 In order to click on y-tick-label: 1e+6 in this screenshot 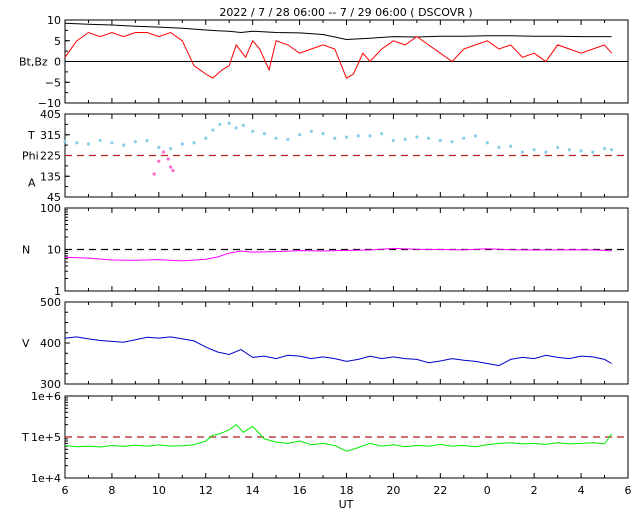, I will do `click(46, 396)`.